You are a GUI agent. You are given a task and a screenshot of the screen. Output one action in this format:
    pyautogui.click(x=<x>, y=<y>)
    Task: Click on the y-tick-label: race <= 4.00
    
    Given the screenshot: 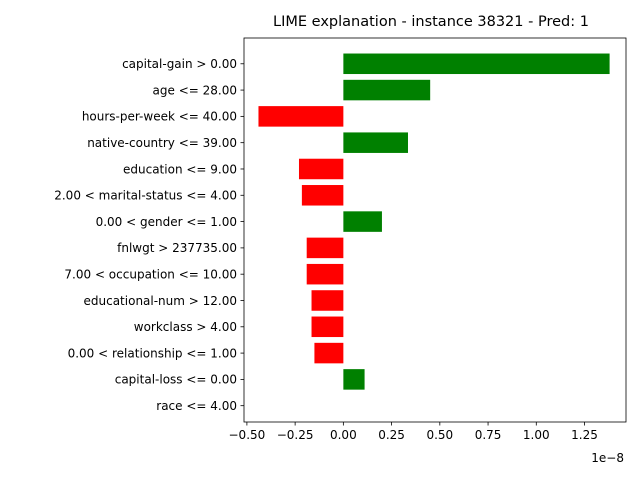 What is the action you would take?
    pyautogui.click(x=196, y=406)
    